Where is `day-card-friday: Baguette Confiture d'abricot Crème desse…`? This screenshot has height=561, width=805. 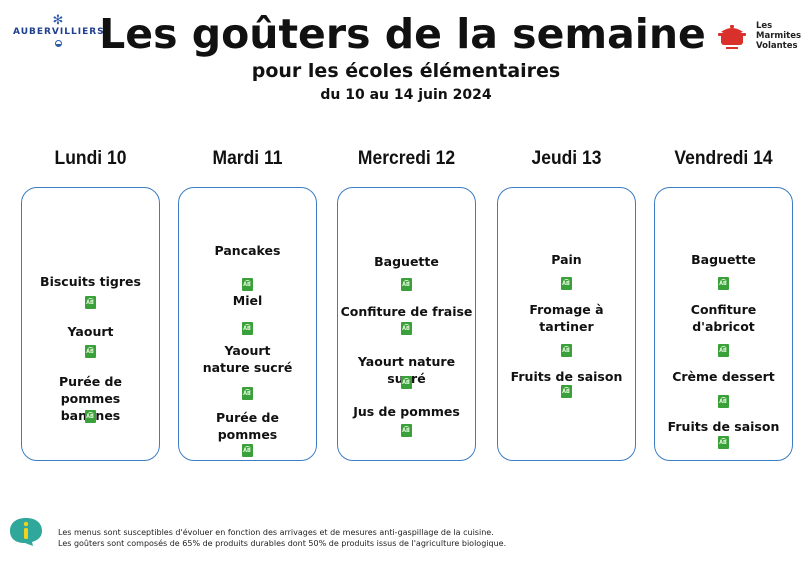 day-card-friday: Baguette Confiture d'abricot Crème desse… is located at coordinates (723, 324).